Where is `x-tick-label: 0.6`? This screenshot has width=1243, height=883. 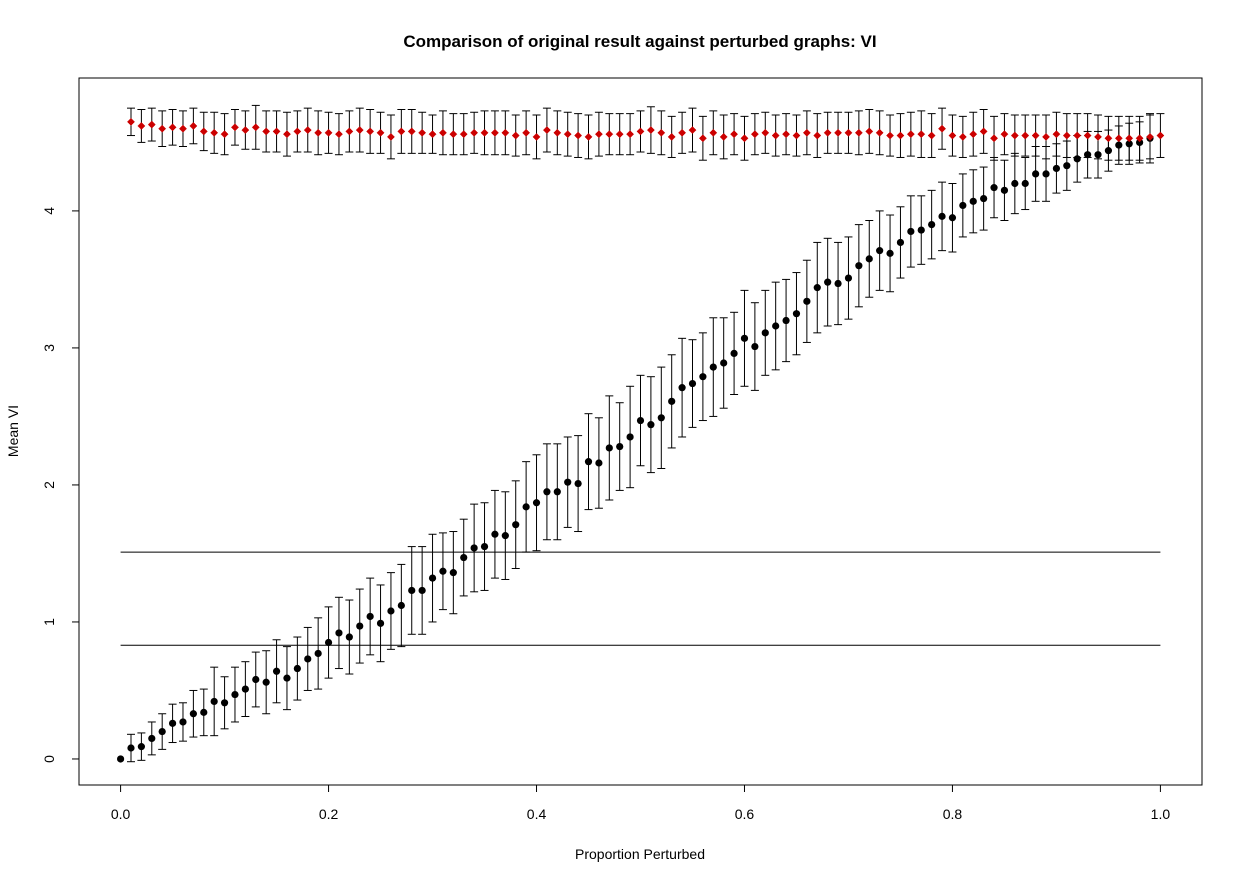
x-tick-label: 0.6 is located at coordinates (745, 814).